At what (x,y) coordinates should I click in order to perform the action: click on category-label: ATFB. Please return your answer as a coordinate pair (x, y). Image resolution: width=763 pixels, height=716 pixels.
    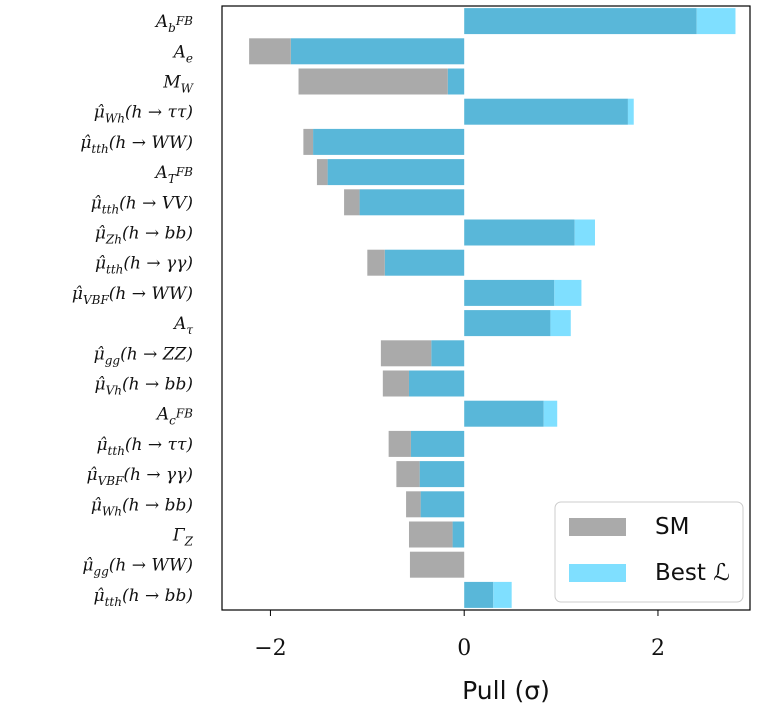
    Looking at the image, I should click on (174, 174).